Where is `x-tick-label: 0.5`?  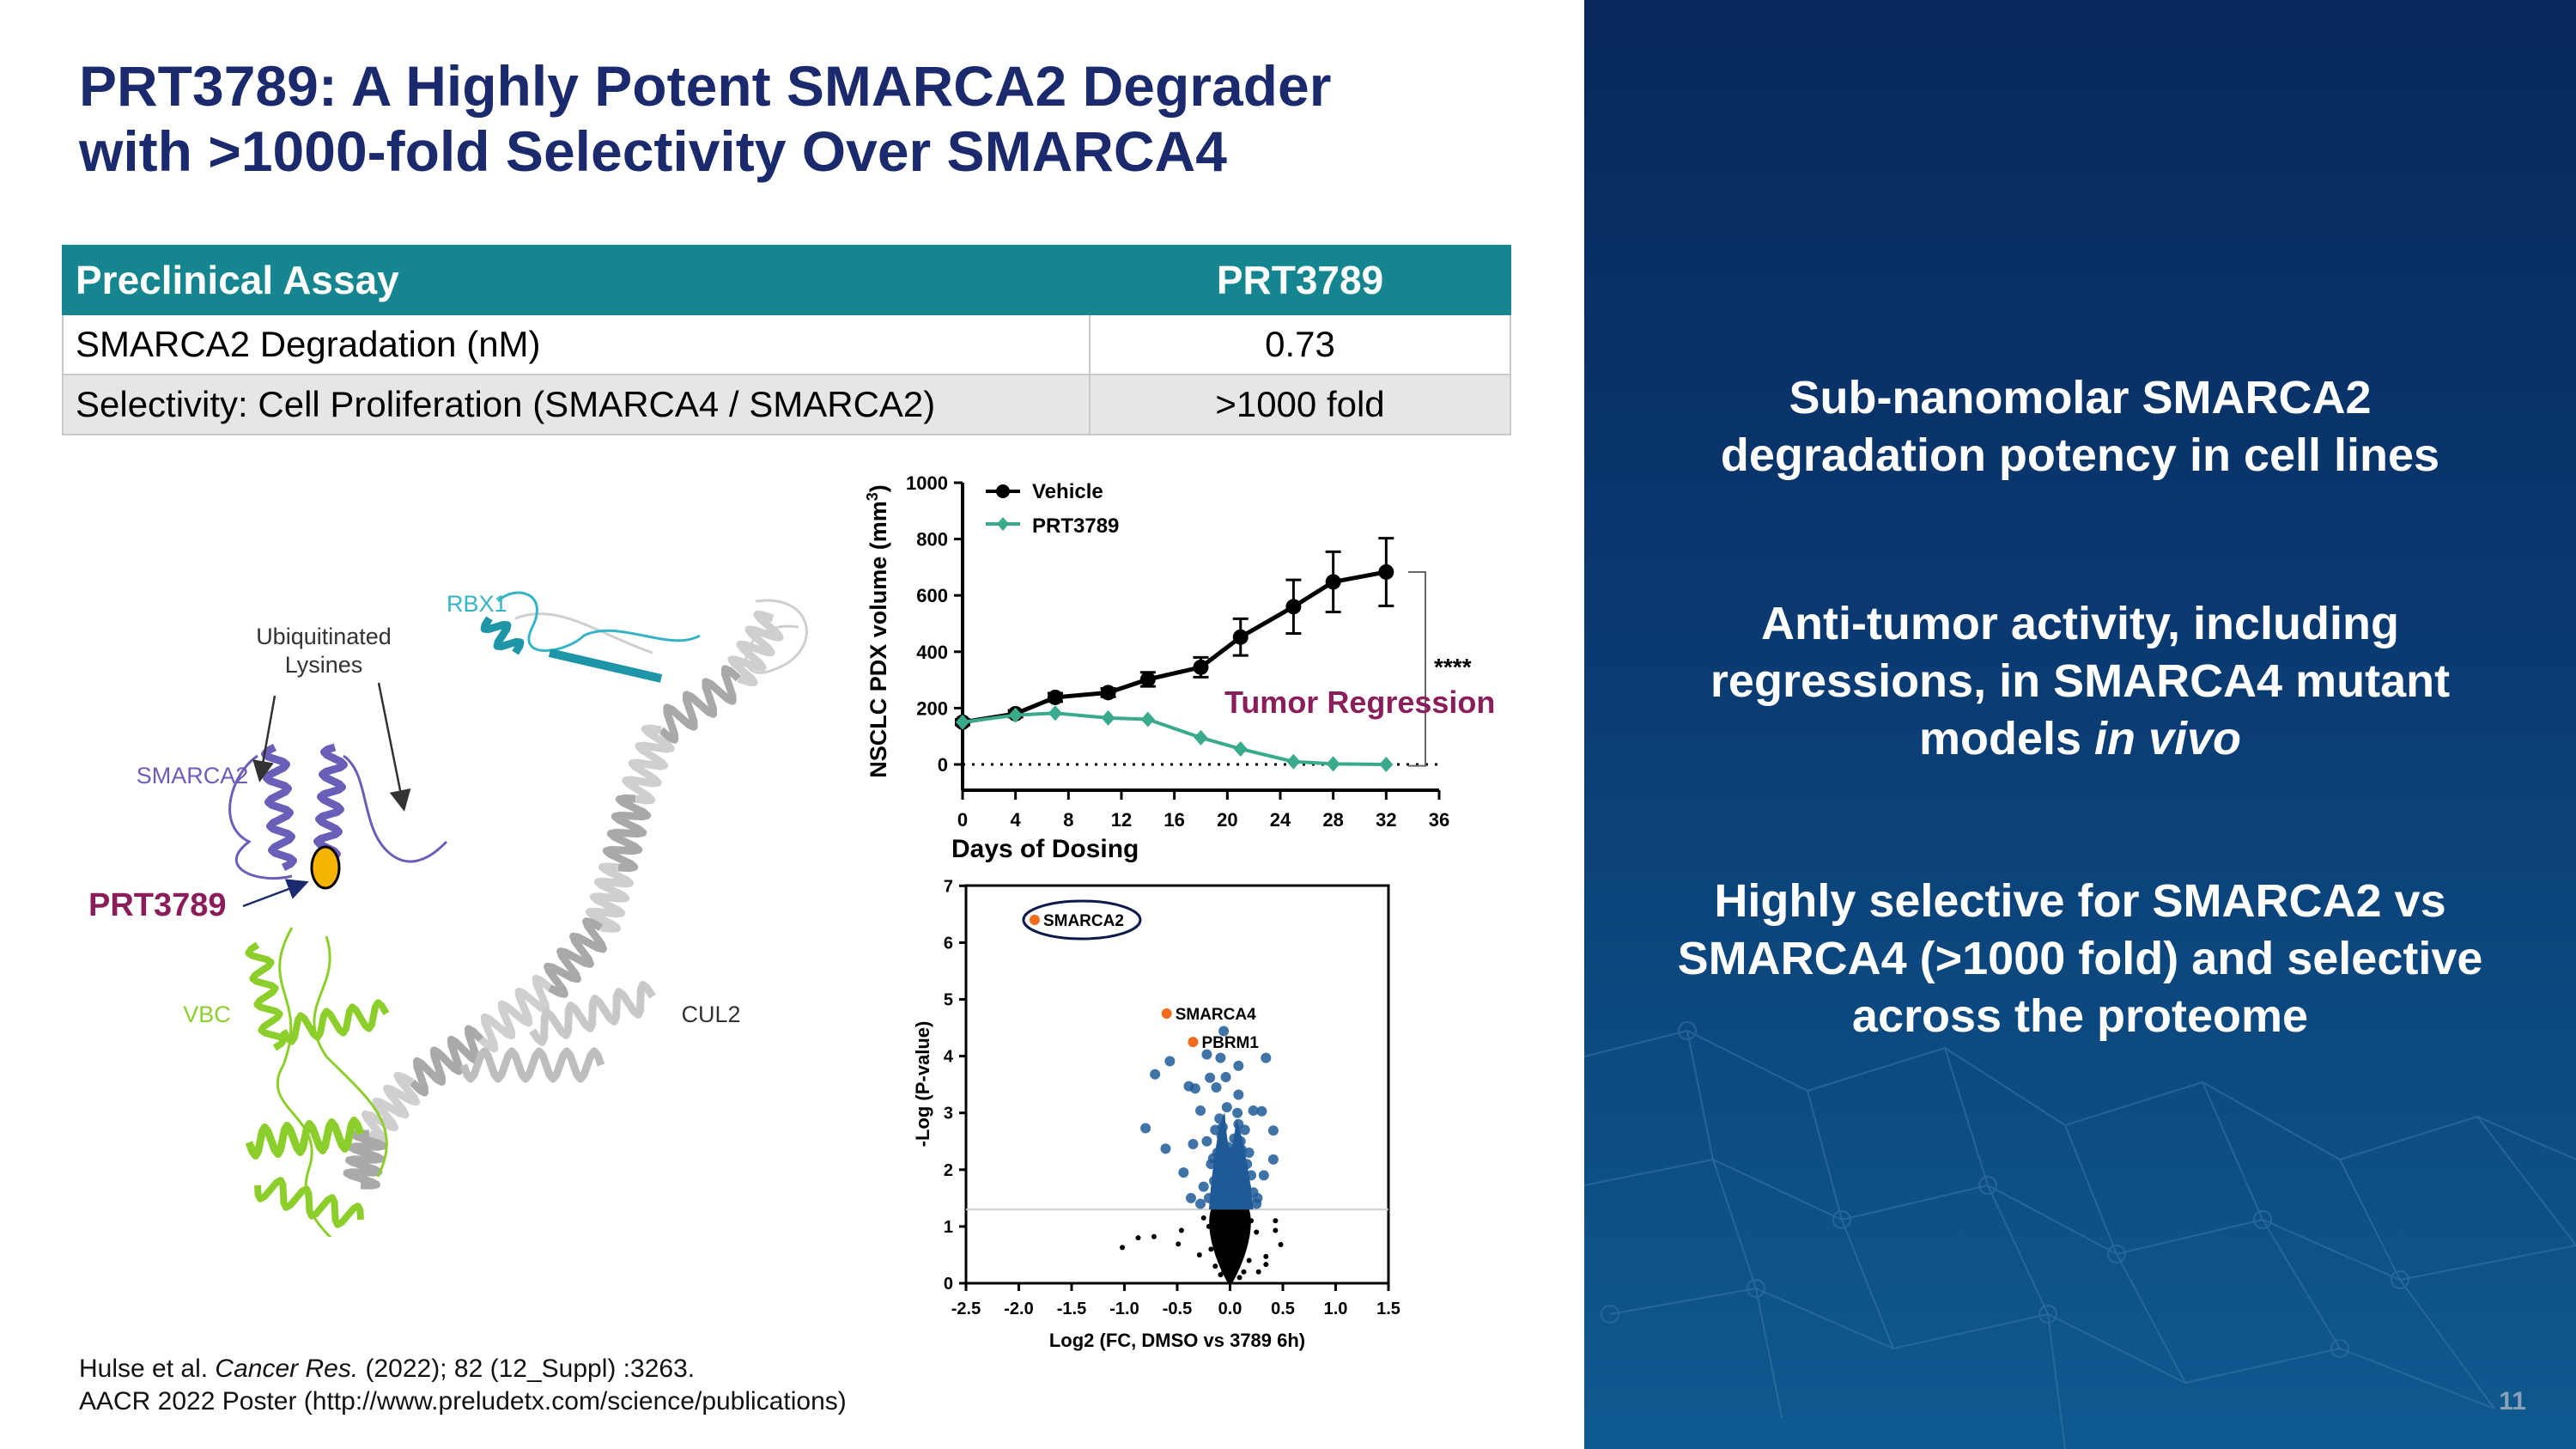
x-tick-label: 0.5 is located at coordinates (1283, 1309).